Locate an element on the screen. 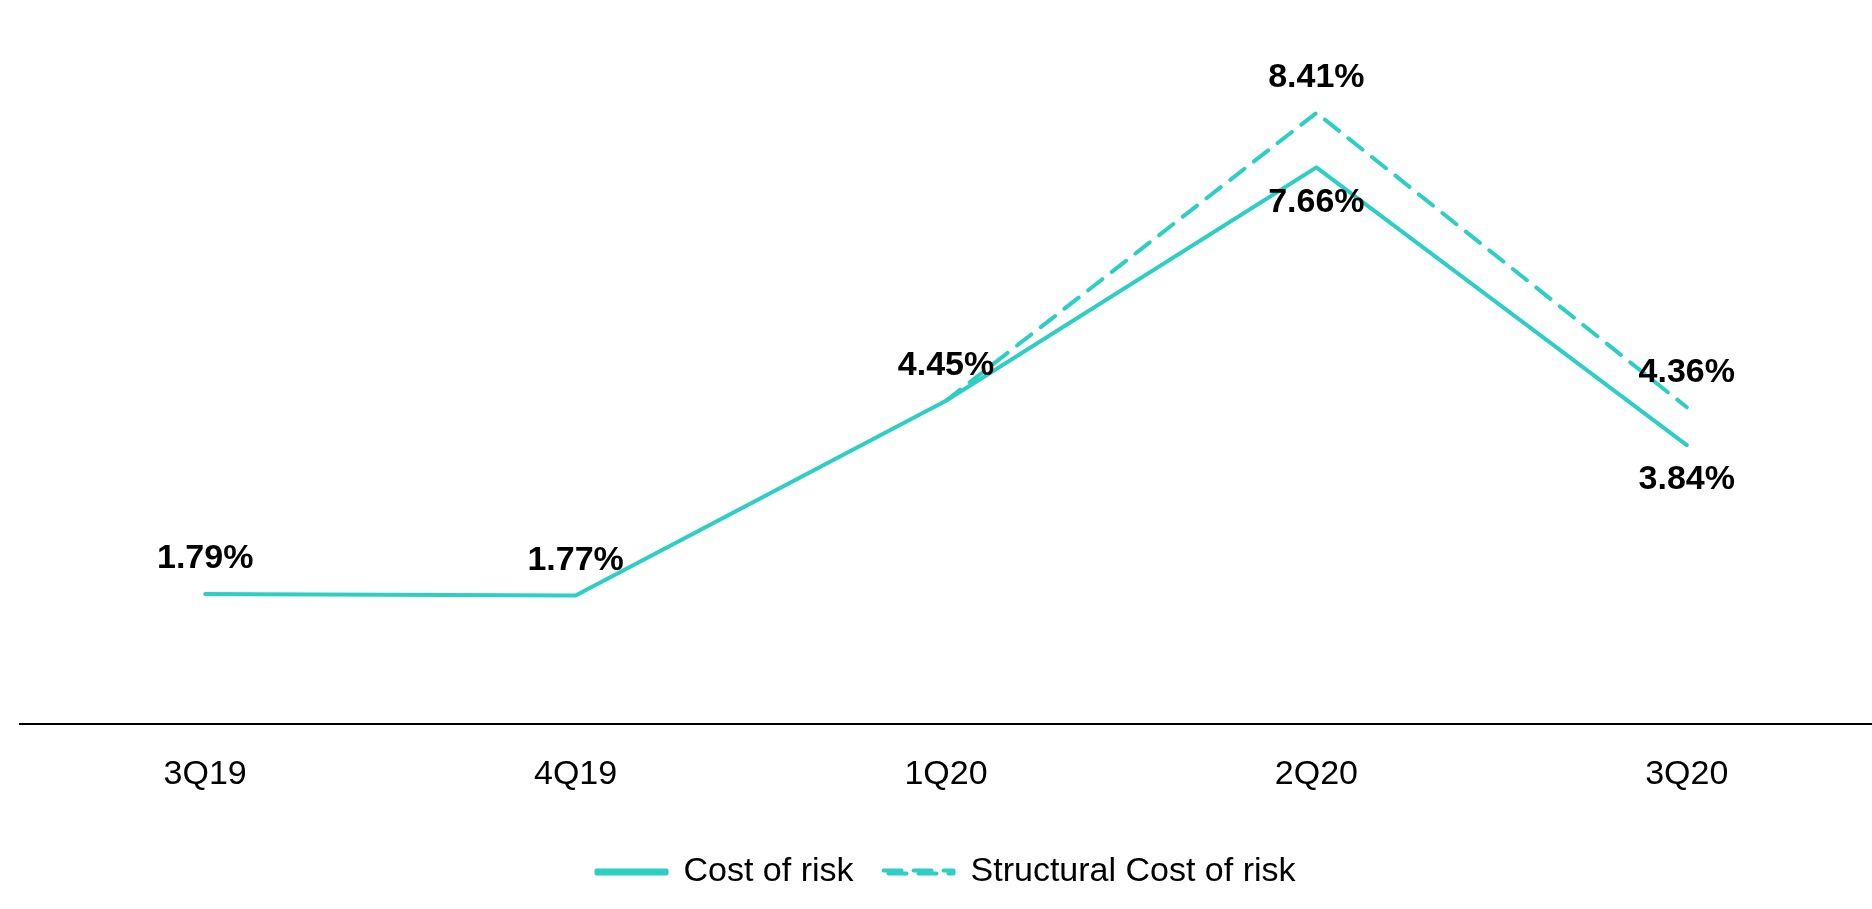 The height and width of the screenshot is (909, 1872). data-label: 4.36% is located at coordinates (1686, 369).